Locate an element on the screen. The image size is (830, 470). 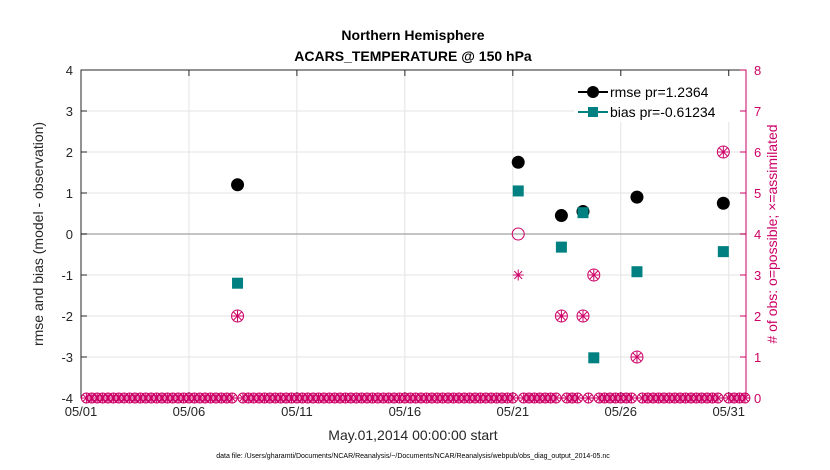
y-tick-label: 0 is located at coordinates (69, 234).